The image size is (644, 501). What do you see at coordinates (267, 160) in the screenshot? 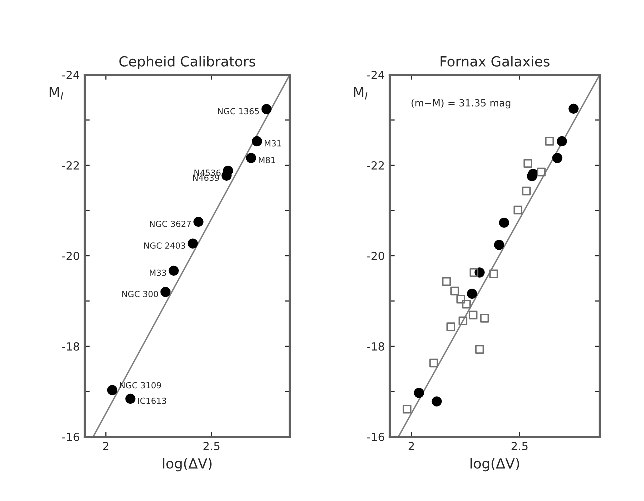
I see `annotation: M81` at bounding box center [267, 160].